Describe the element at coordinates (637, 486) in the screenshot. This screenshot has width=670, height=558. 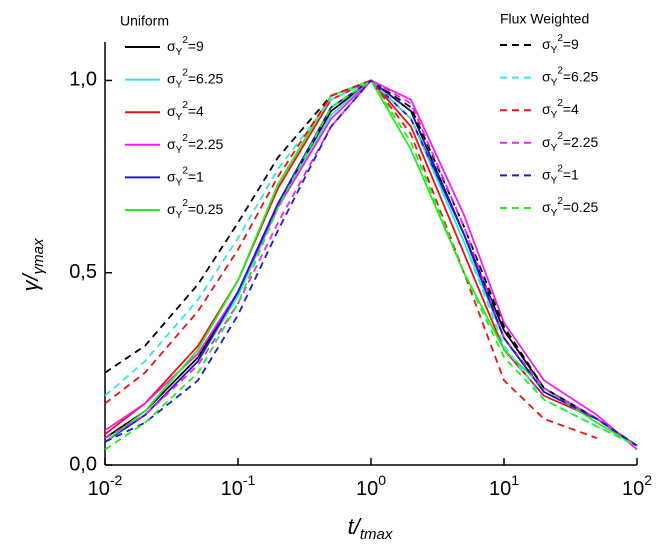
I see `x-tick-label: 10²` at that location.